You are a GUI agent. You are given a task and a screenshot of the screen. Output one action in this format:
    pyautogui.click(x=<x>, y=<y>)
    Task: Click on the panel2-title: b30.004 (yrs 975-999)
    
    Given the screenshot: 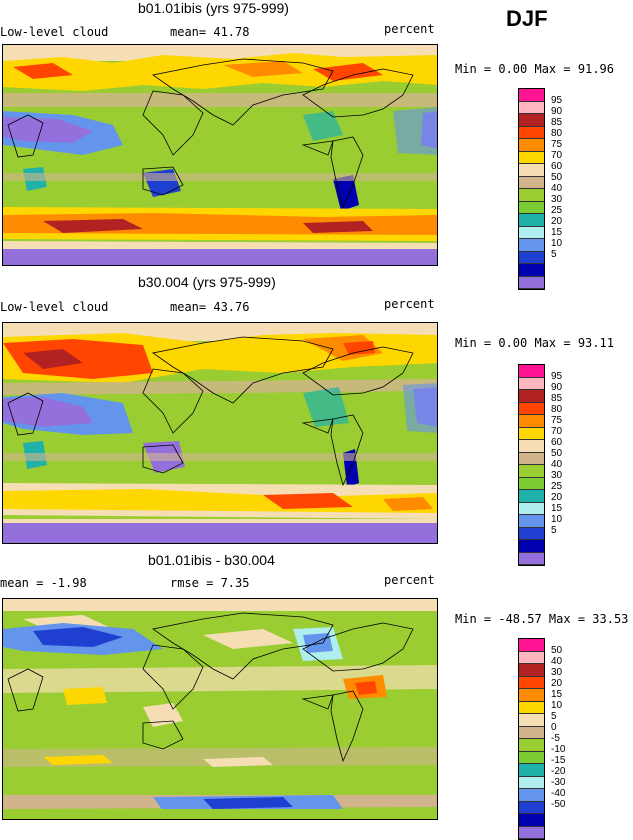 What is the action you would take?
    pyautogui.click(x=207, y=282)
    